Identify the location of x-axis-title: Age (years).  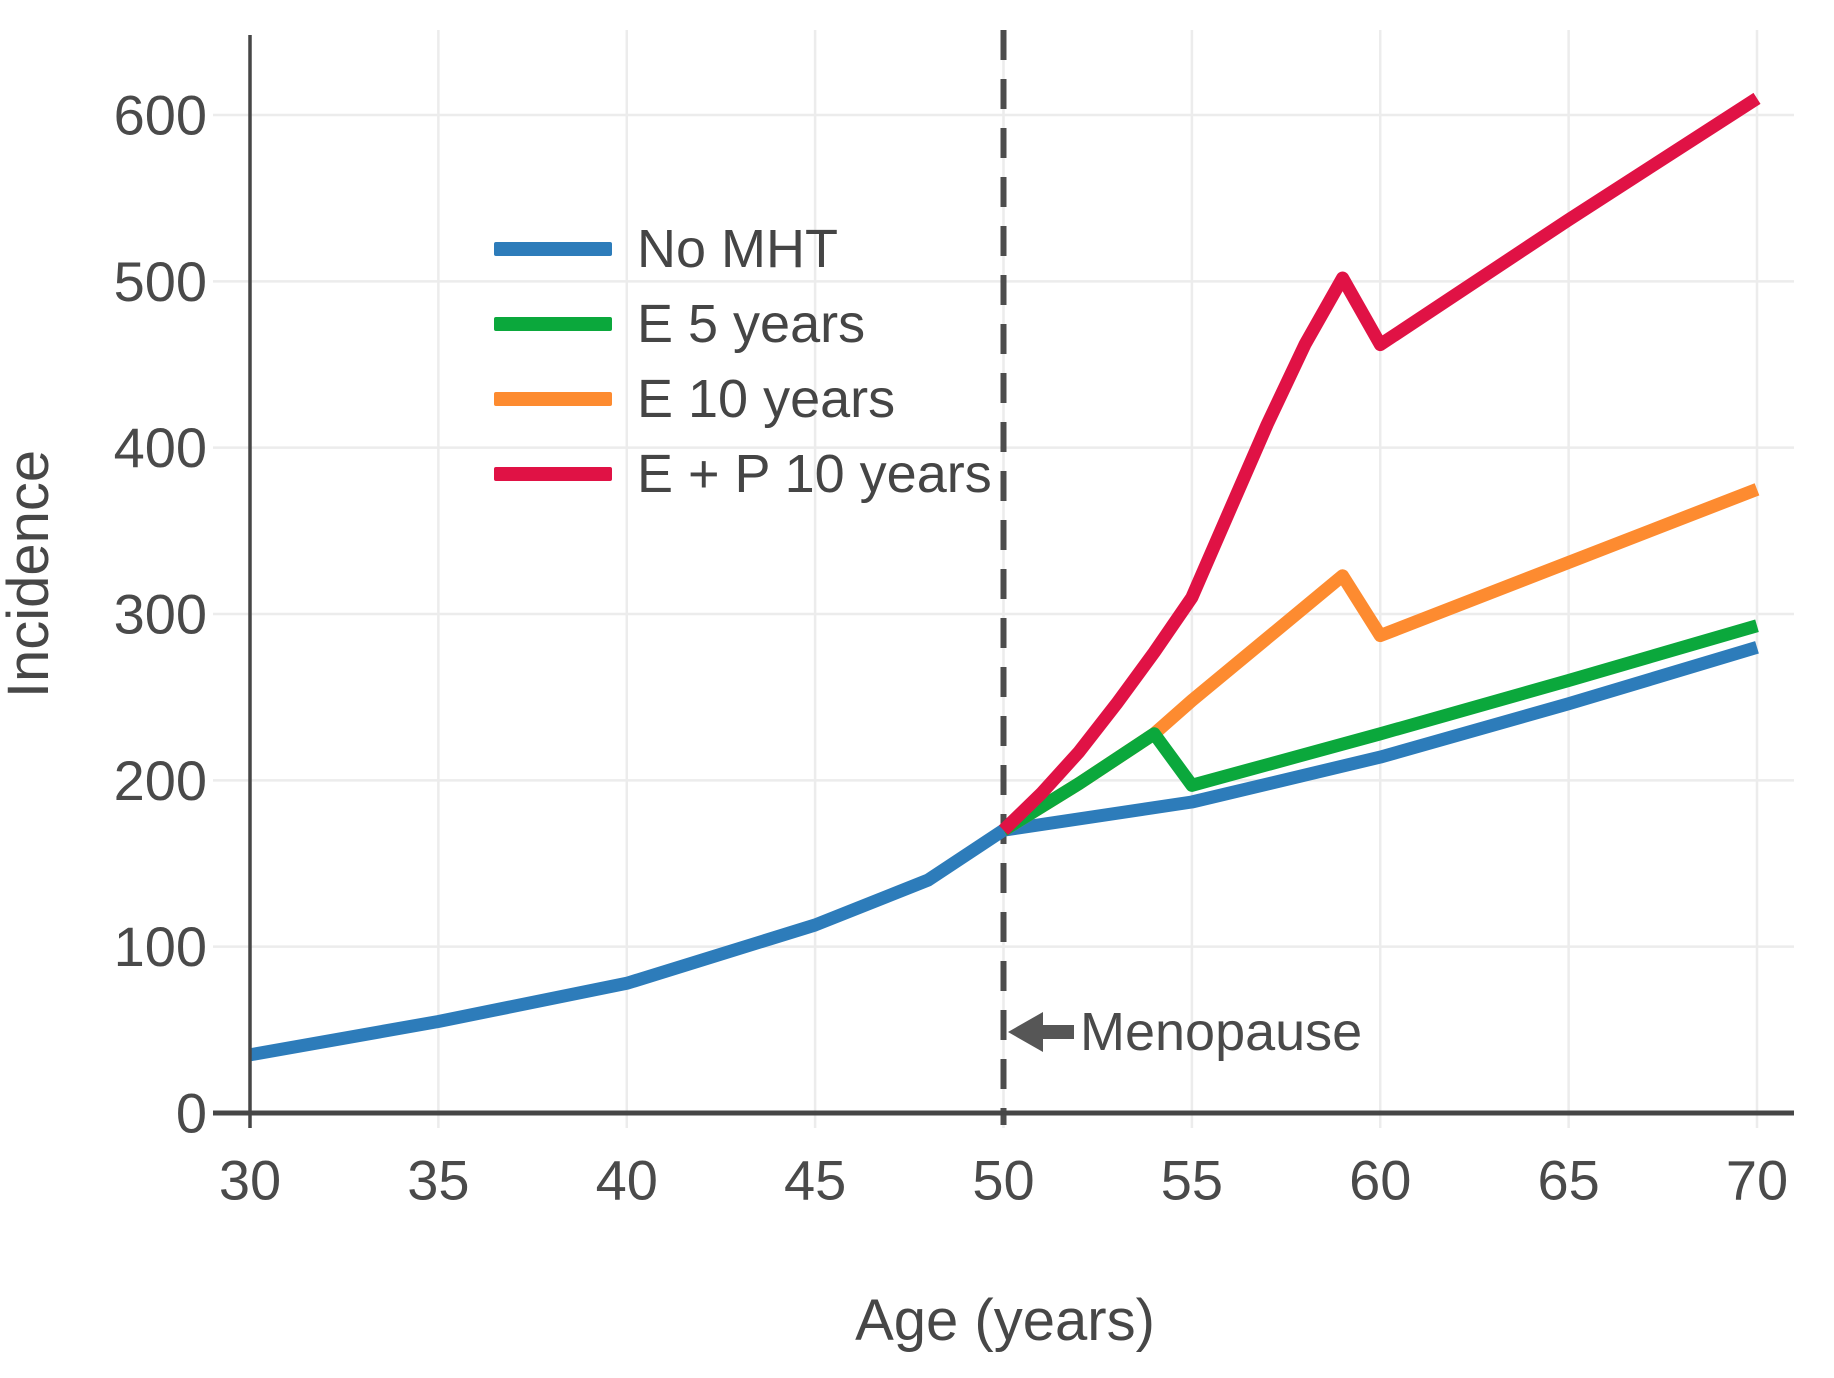
(1005, 1320).